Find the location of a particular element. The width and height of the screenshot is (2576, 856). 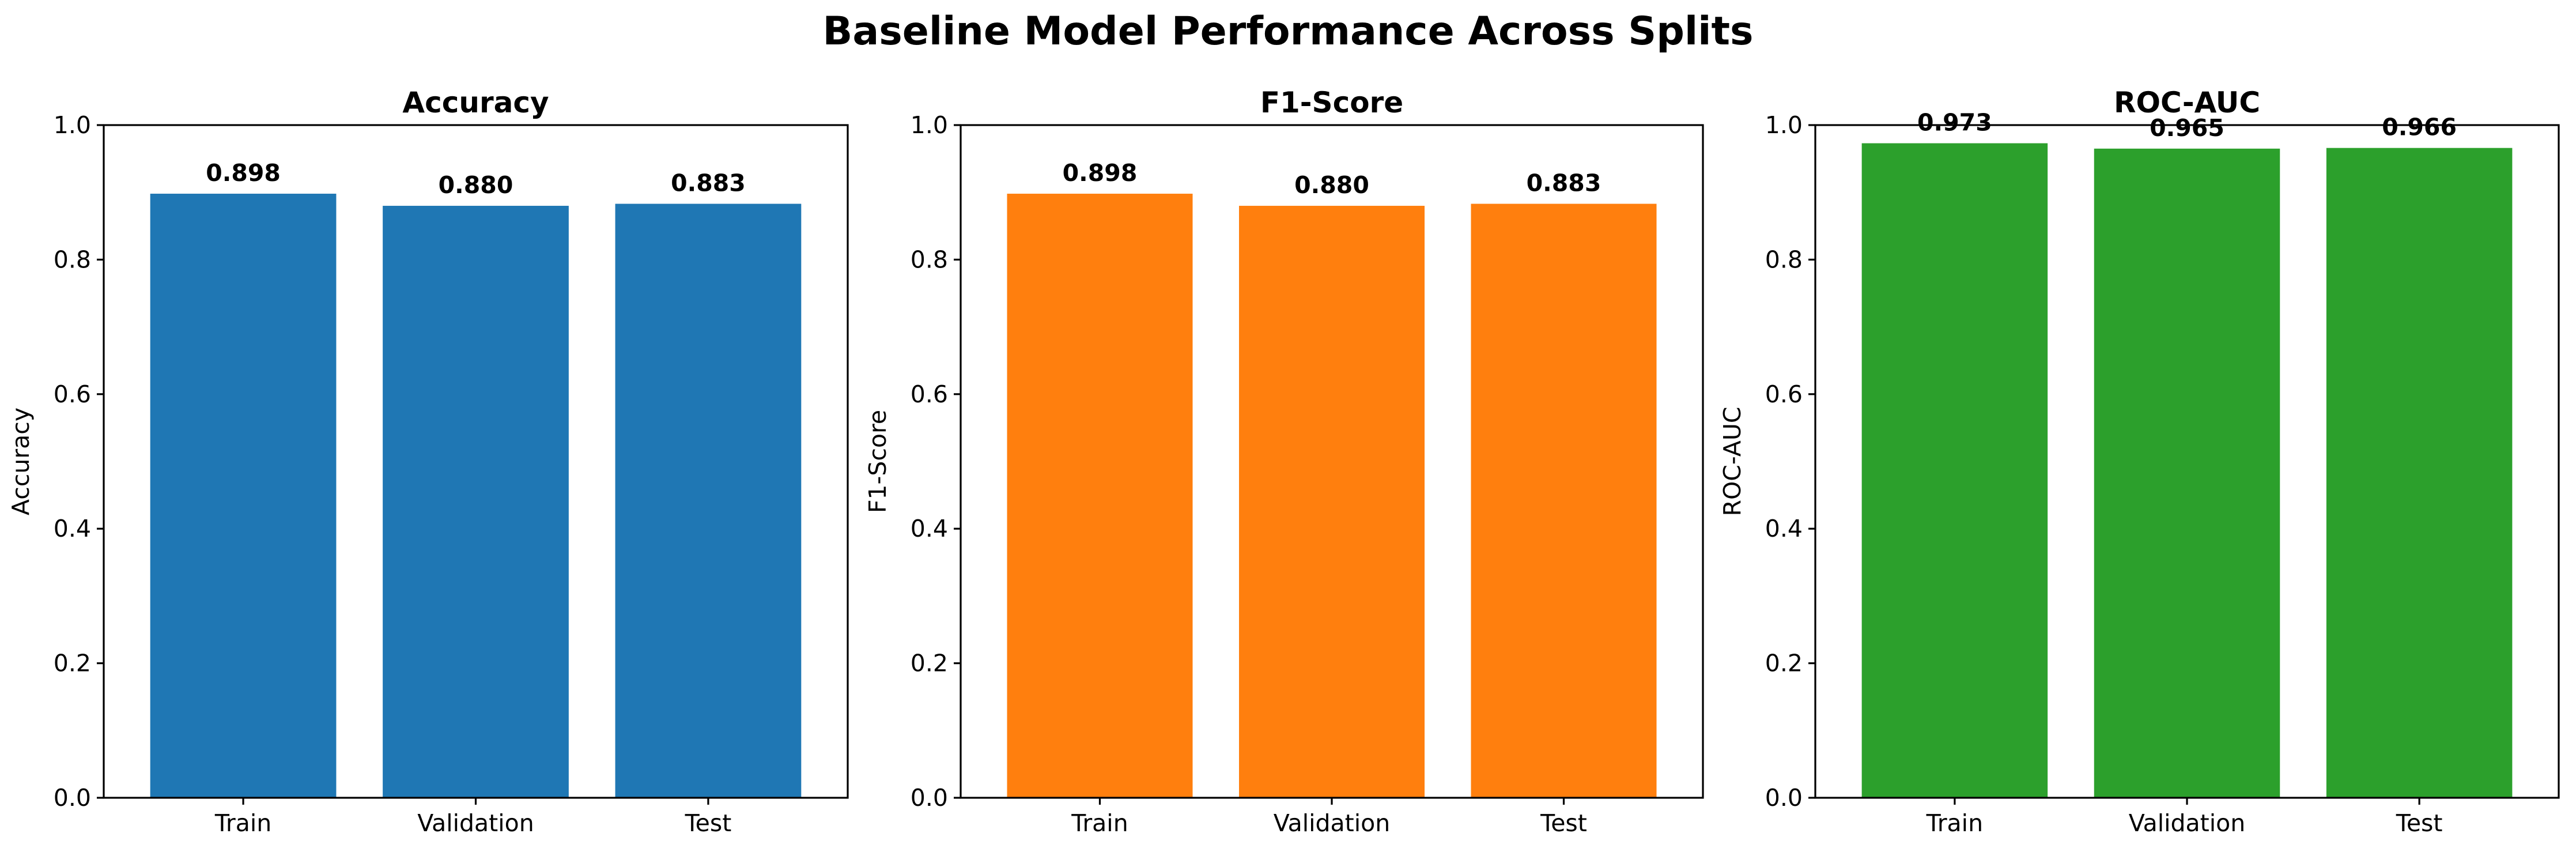

y-axis-label: ROC-AUC is located at coordinates (1732, 461).